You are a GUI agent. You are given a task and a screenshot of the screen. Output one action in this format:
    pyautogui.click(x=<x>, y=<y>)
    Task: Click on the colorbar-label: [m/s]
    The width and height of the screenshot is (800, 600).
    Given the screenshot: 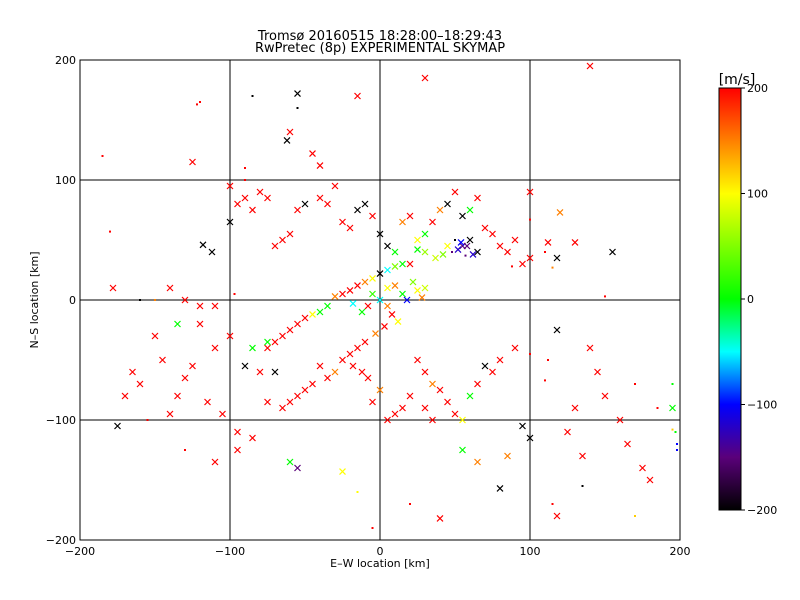 What is the action you would take?
    pyautogui.click(x=737, y=80)
    